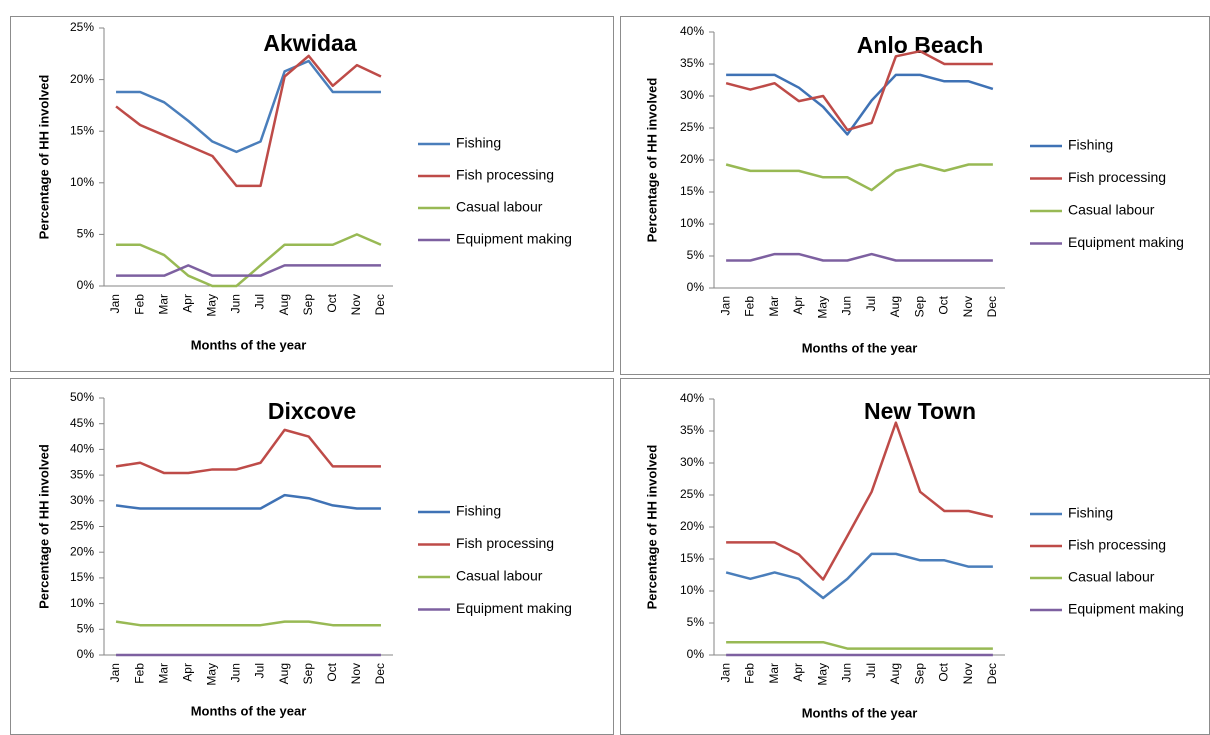  Describe the element at coordinates (82, 397) in the screenshot. I see `y-tick-label: 50%` at that location.